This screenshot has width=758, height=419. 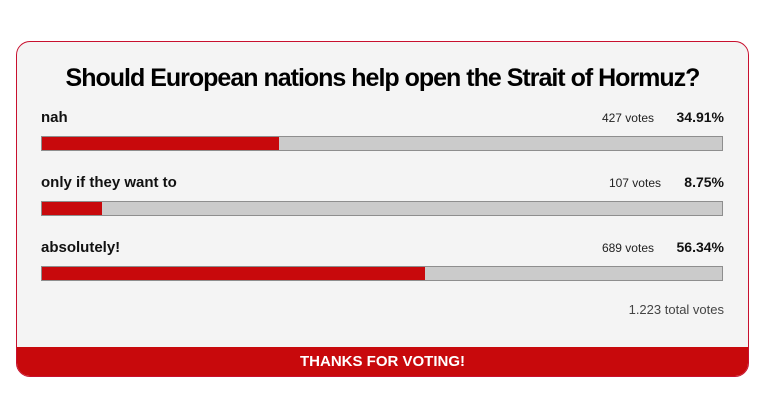 I want to click on percent-label: 34.91%, so click(x=700, y=117).